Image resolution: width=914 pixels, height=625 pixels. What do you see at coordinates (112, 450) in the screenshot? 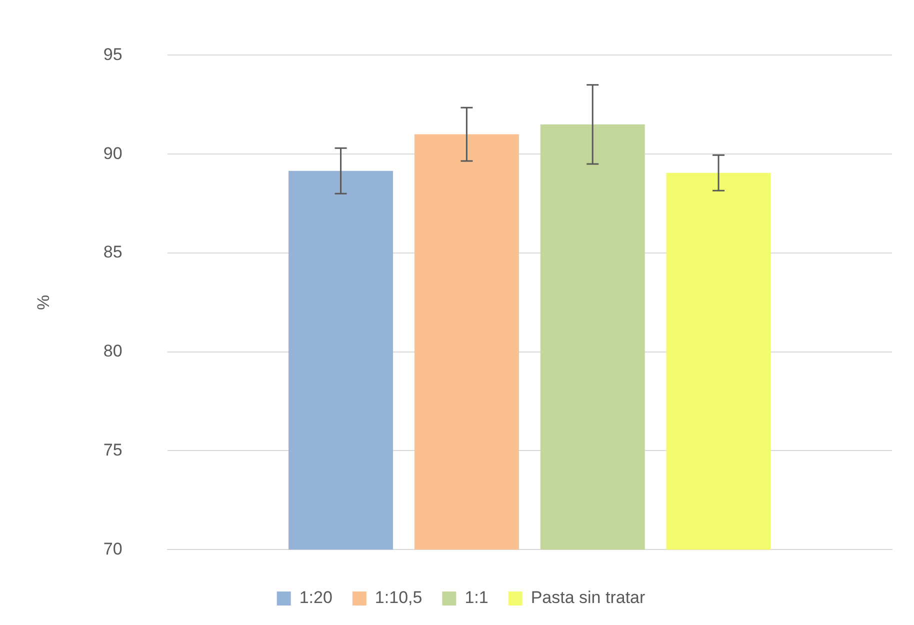
I see `y-tick-label: 75` at bounding box center [112, 450].